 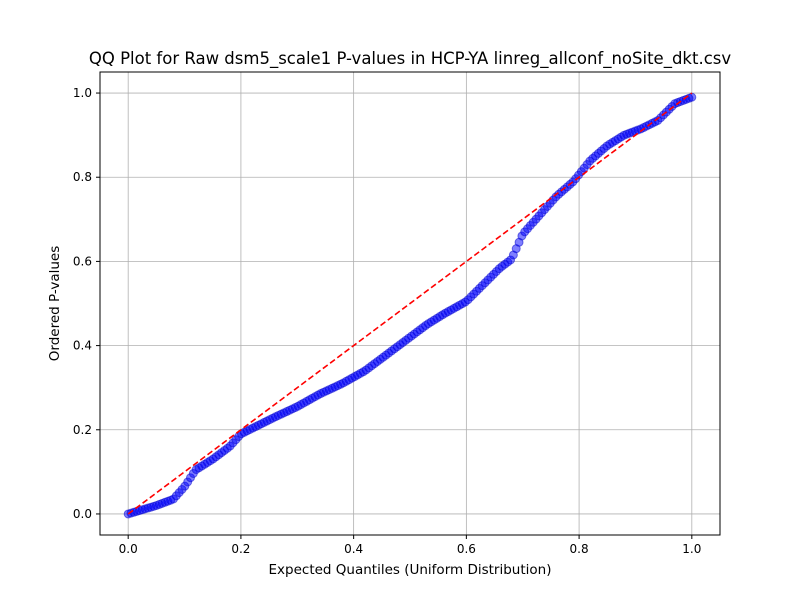 I want to click on x-tick-label: 0.8, so click(x=579, y=549).